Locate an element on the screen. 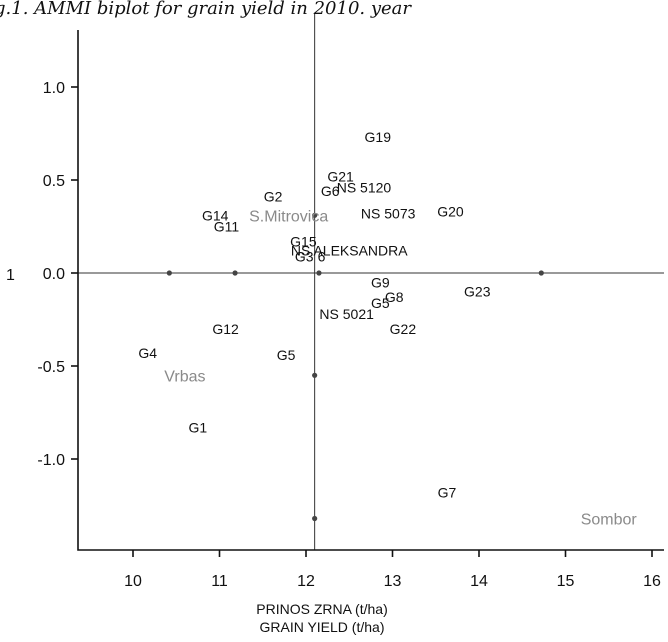 This screenshot has width=668, height=642. genotype-label: G3 is located at coordinates (304, 256).